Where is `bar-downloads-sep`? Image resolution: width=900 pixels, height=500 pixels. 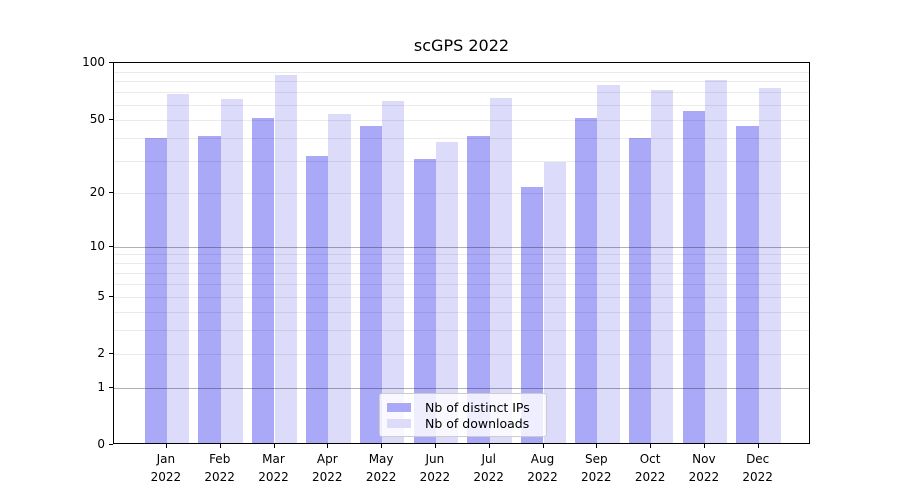
bar-downloads-sep is located at coordinates (608, 263).